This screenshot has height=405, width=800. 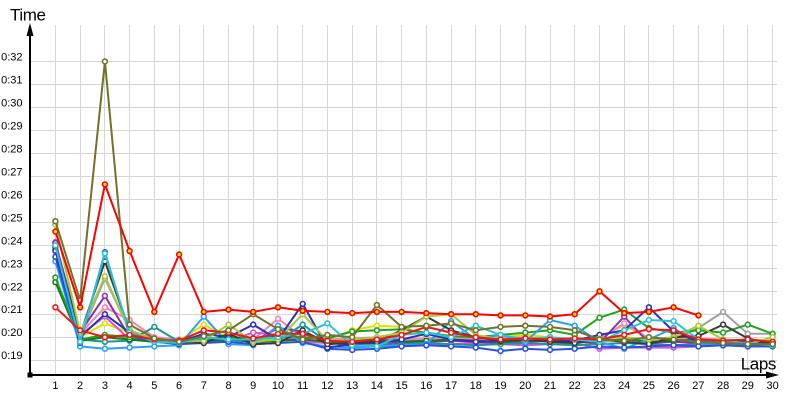 What do you see at coordinates (130, 386) in the screenshot?
I see `svg-text: 4` at bounding box center [130, 386].